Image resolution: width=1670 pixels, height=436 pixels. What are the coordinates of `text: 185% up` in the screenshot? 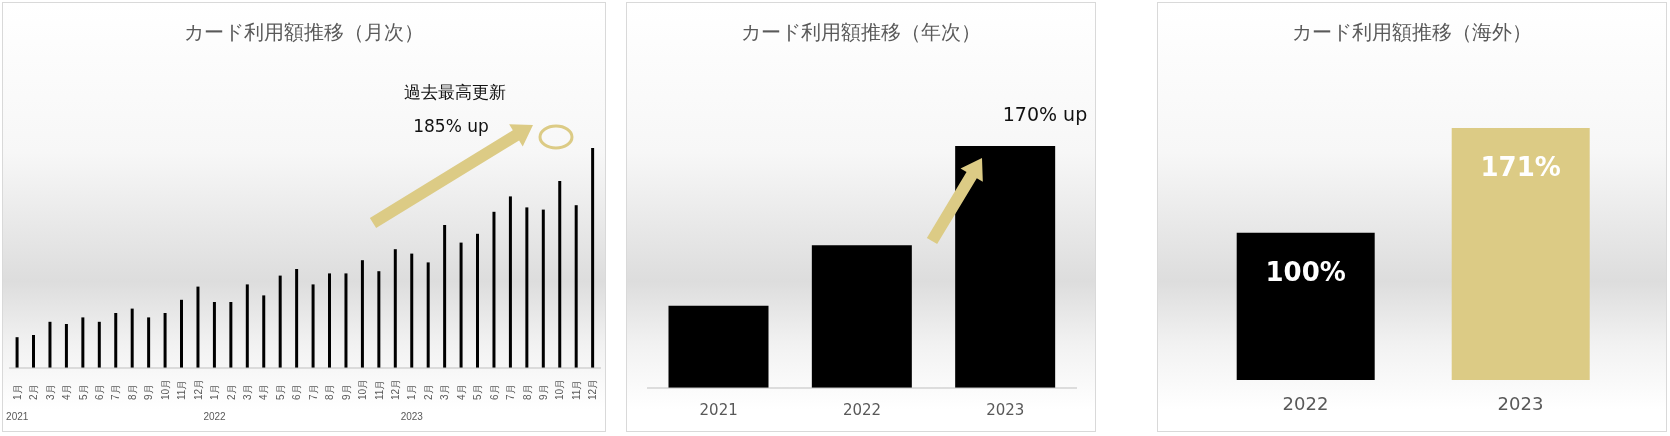 It's located at (451, 126).